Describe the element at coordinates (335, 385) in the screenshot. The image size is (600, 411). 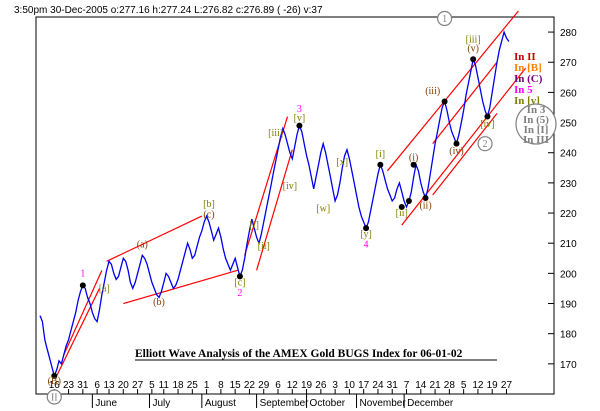
I see `x-tick-label: 3` at that location.